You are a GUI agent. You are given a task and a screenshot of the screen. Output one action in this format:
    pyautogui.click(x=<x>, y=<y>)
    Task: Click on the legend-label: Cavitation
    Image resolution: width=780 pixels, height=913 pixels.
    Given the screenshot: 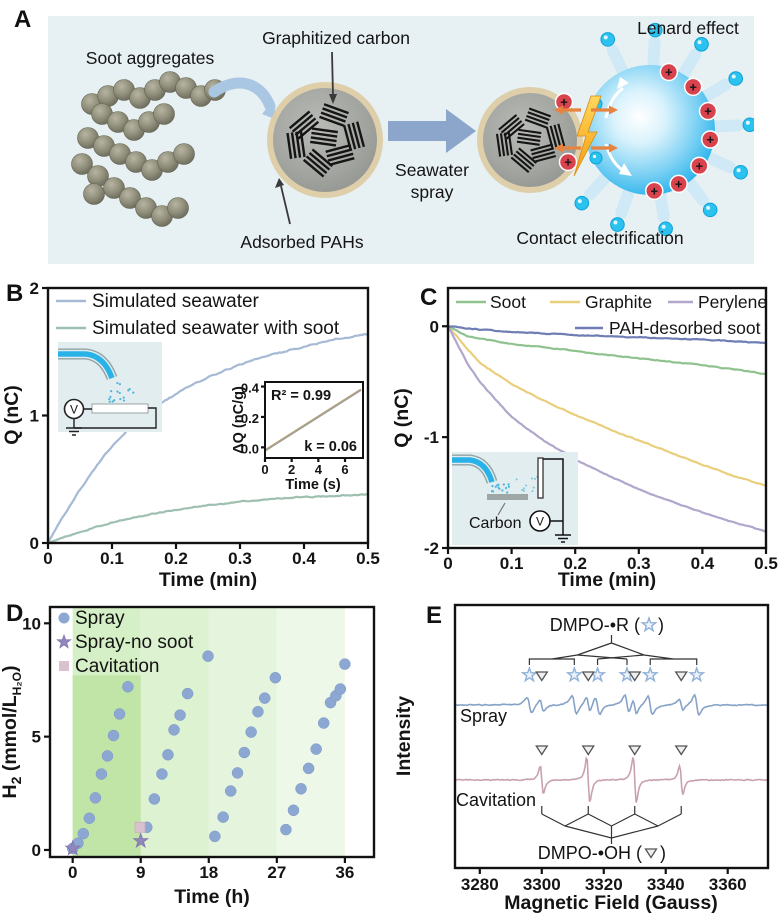 What is the action you would take?
    pyautogui.click(x=117, y=666)
    